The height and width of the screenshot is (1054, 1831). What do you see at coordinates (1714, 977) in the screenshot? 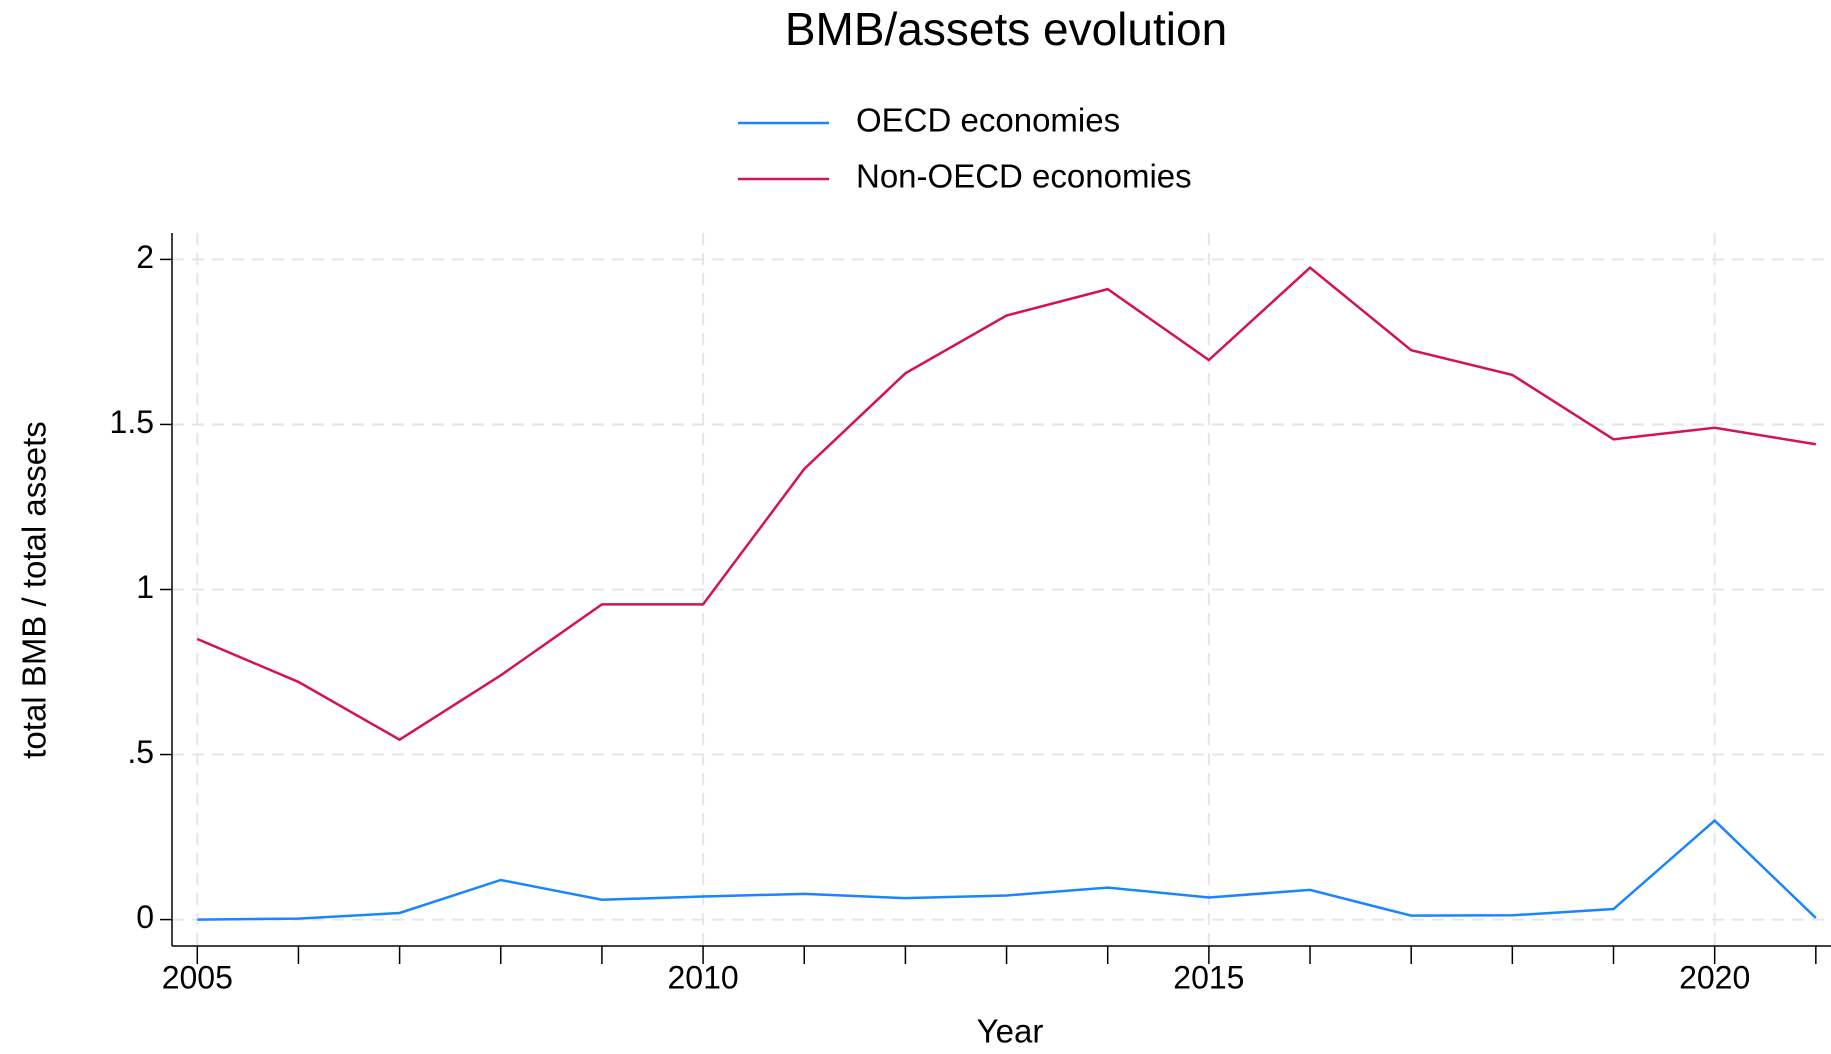
I see `x-tick-label: 2020` at bounding box center [1714, 977].